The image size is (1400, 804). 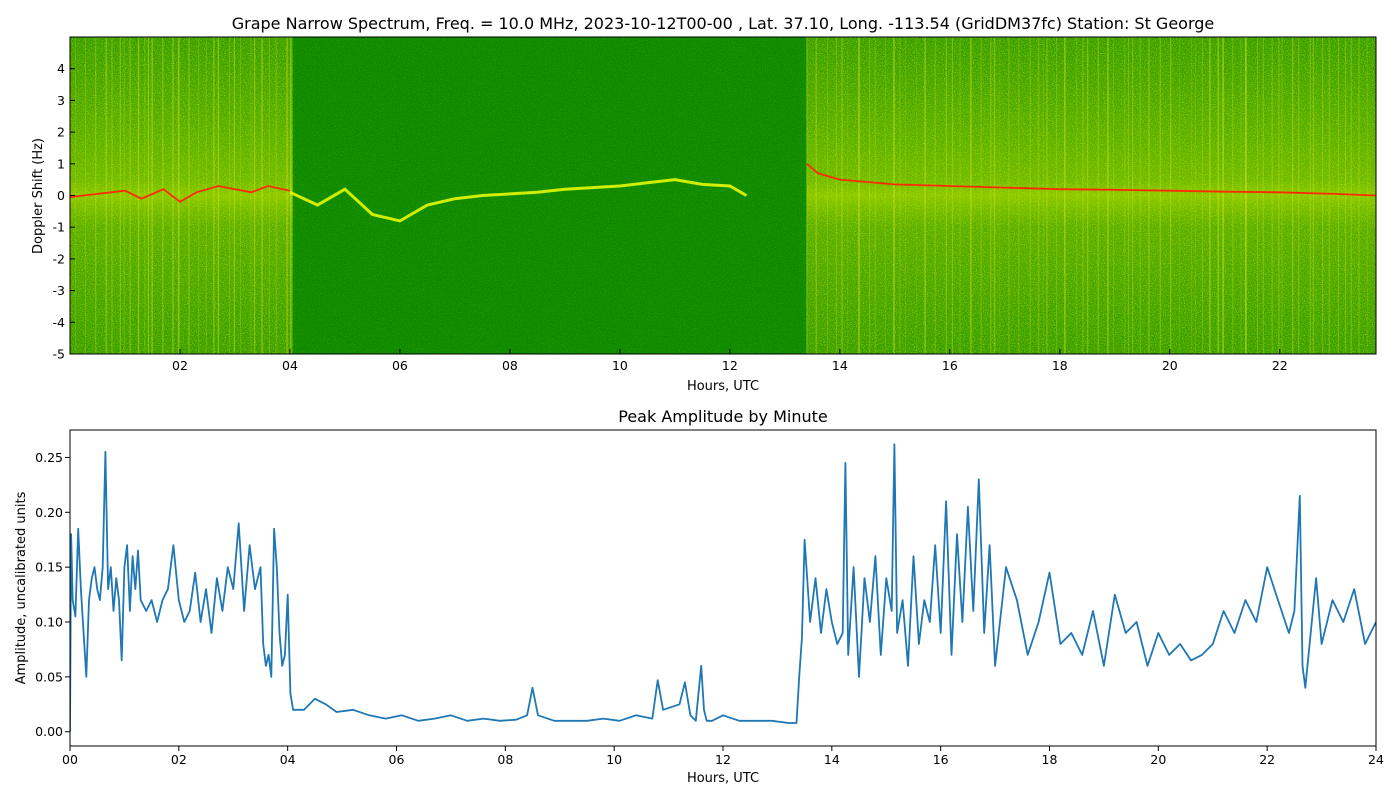 I want to click on spectrogram-y-tick-label: 4, so click(x=61, y=68).